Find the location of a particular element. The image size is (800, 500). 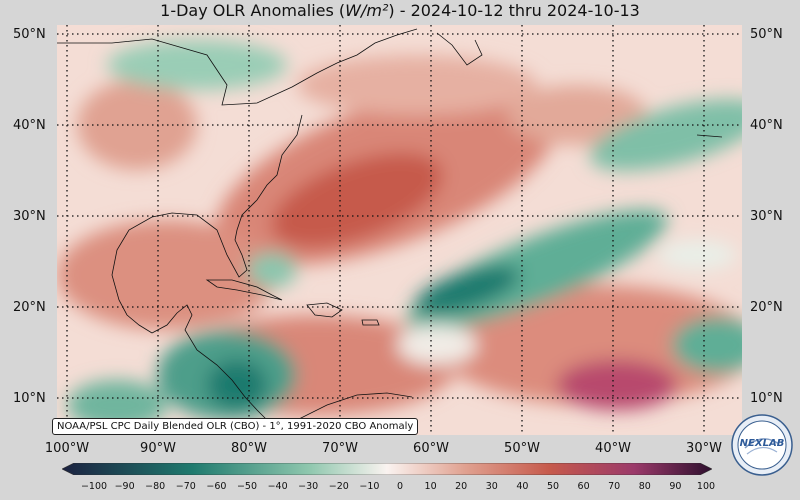

colorbar-tick-label: −20 is located at coordinates (338, 486).